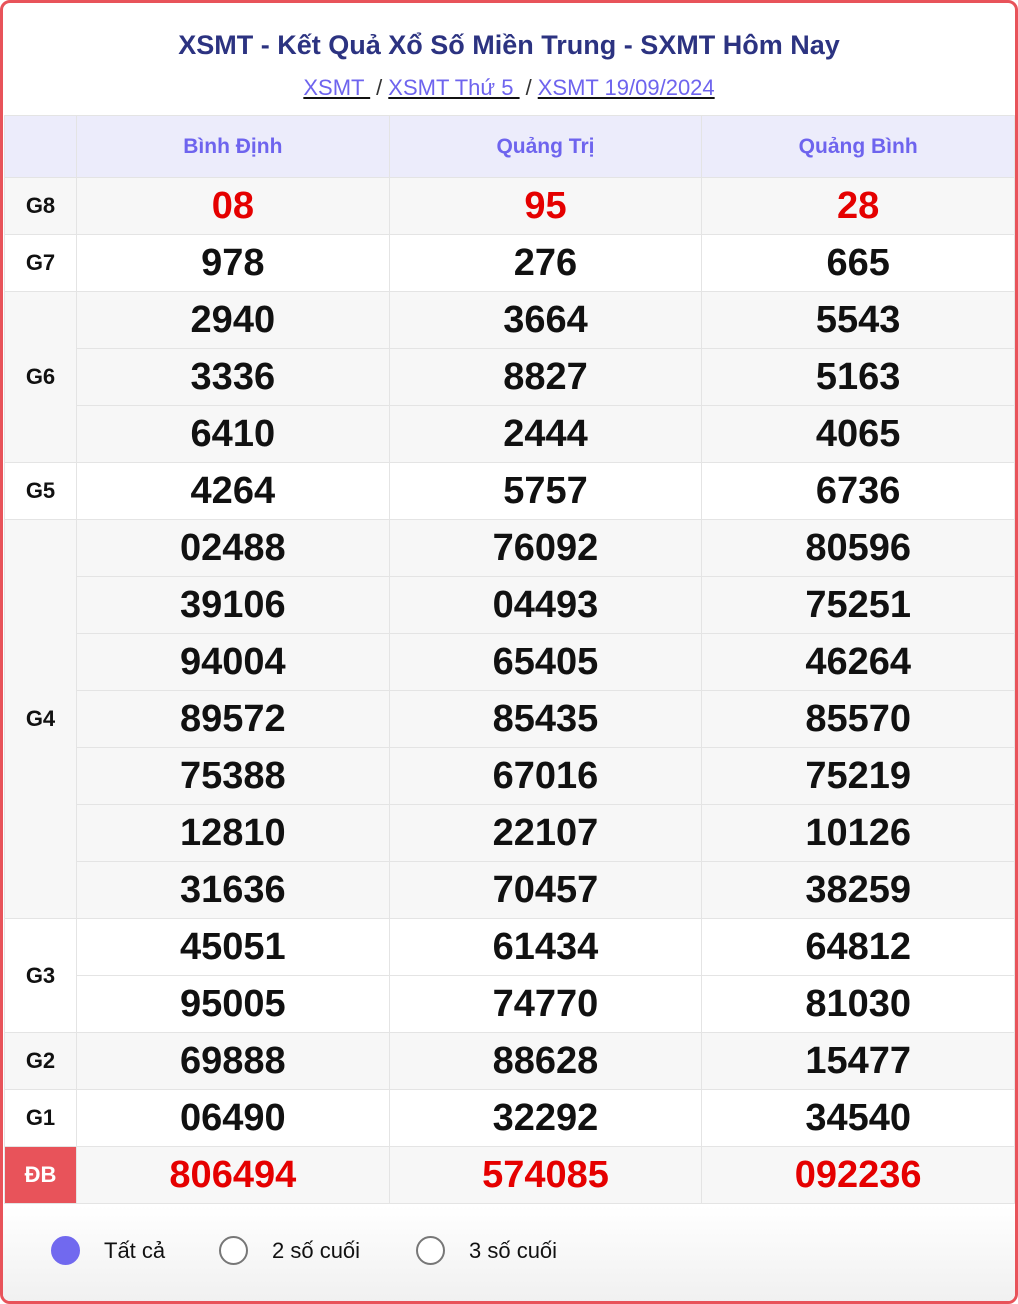 This screenshot has width=1018, height=1304. Describe the element at coordinates (233, 890) in the screenshot. I see `prize-number: 31636` at that location.